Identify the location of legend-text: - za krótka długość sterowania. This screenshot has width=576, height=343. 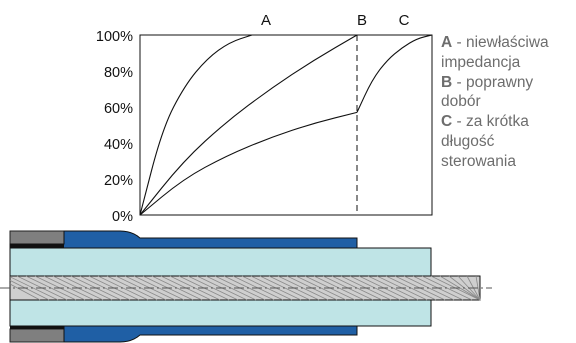
(485, 141).